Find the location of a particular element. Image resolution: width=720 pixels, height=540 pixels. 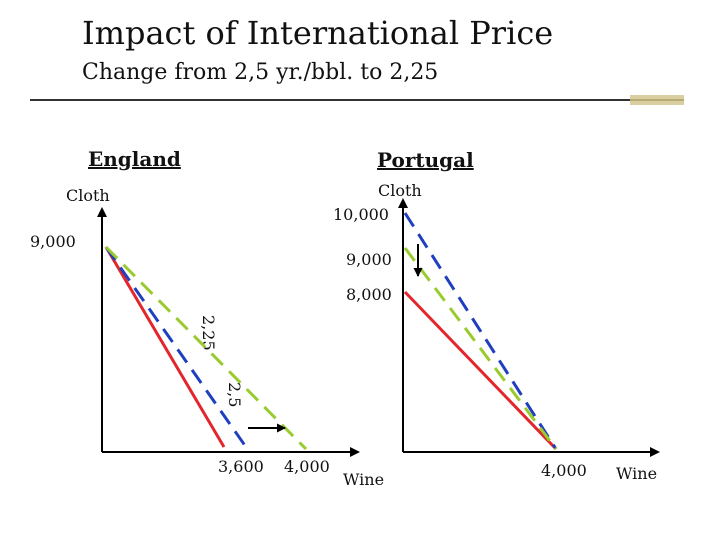

portugal-green-dashed-line is located at coordinates (480, 348).